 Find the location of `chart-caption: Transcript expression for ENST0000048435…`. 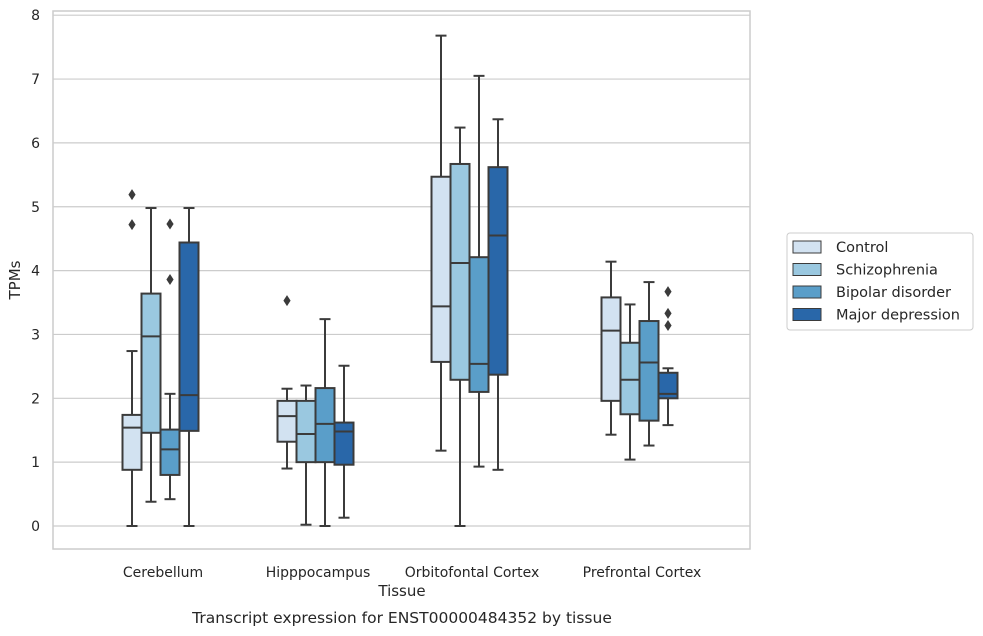

chart-caption: Transcript expression for ENST0000048435… is located at coordinates (401, 618).